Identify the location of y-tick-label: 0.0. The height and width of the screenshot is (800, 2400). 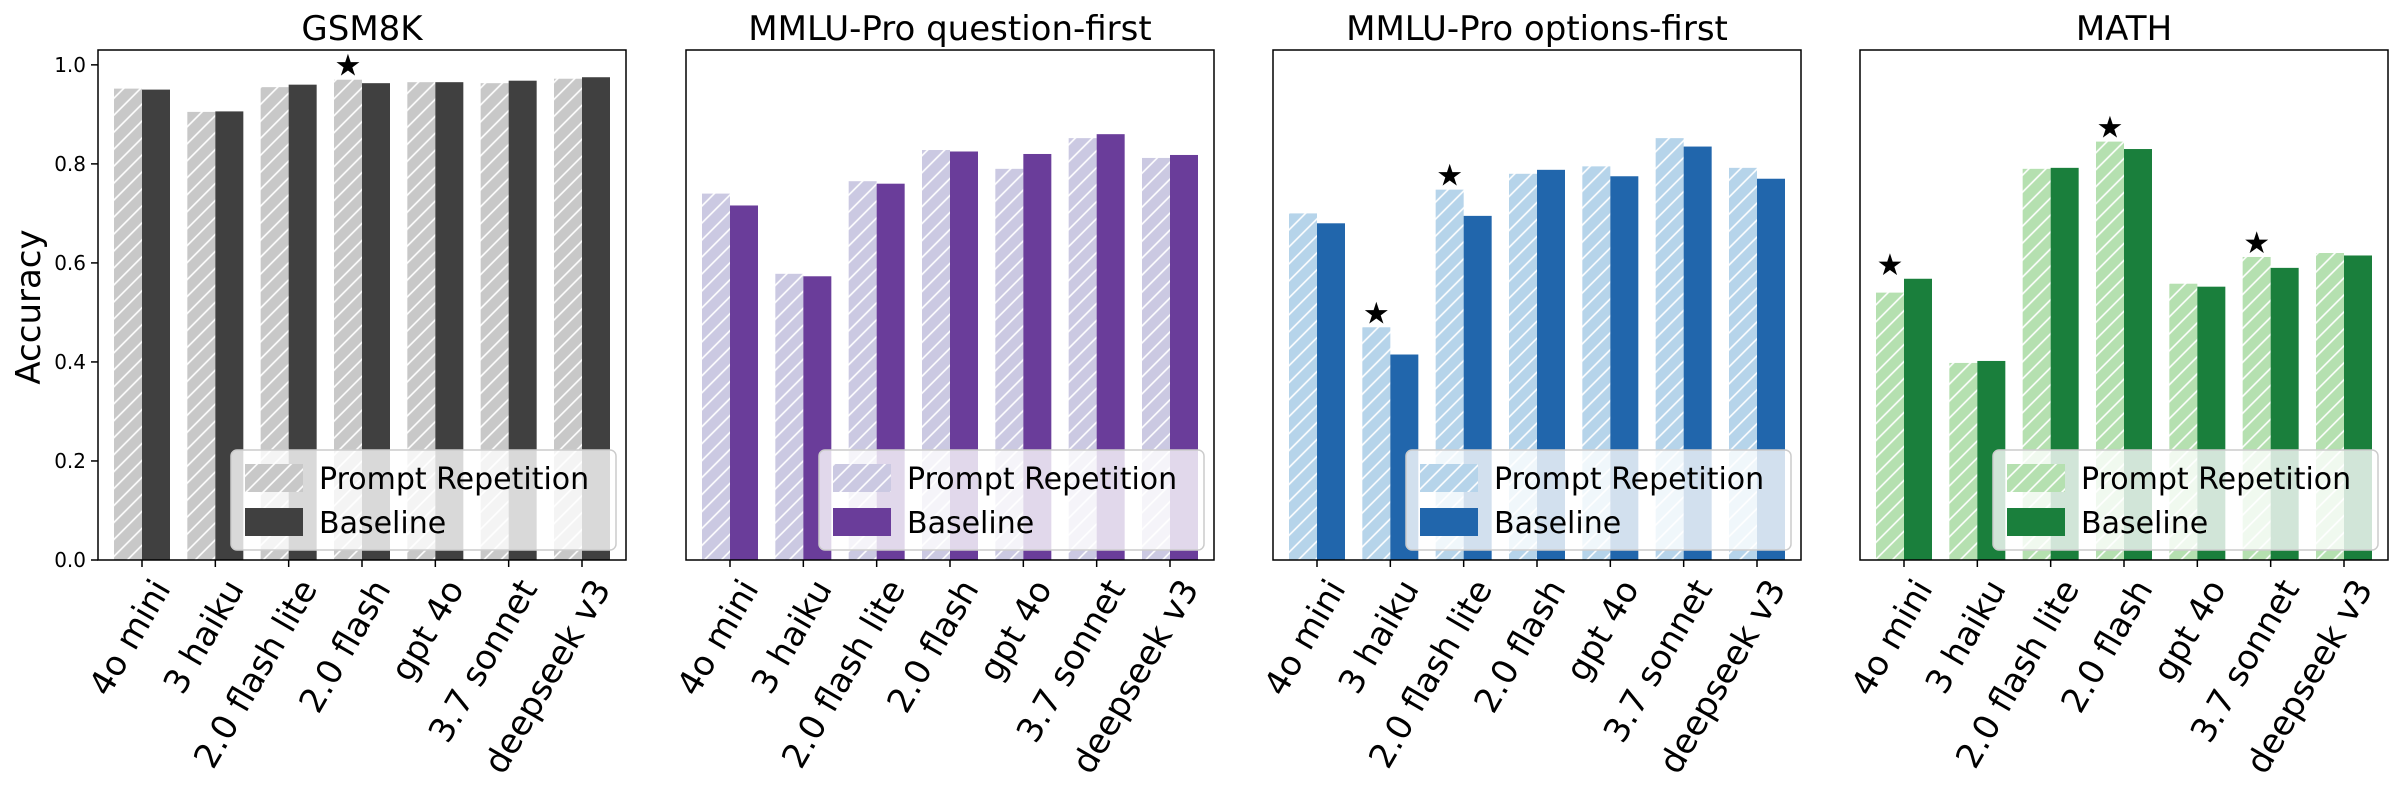
(70, 560).